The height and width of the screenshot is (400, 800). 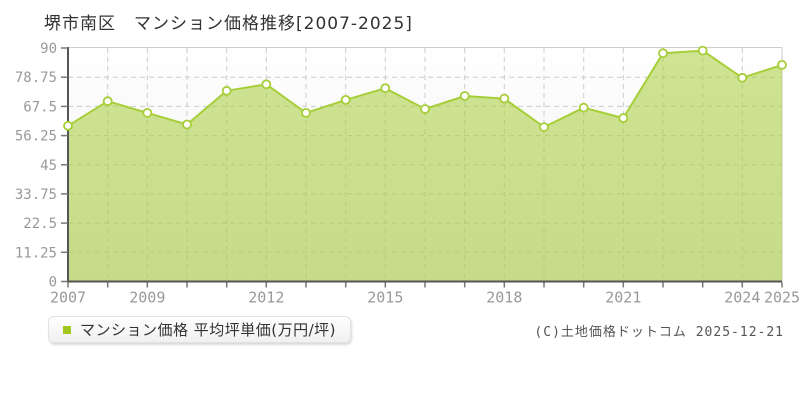 I want to click on x-axis-ticks, so click(x=425, y=285).